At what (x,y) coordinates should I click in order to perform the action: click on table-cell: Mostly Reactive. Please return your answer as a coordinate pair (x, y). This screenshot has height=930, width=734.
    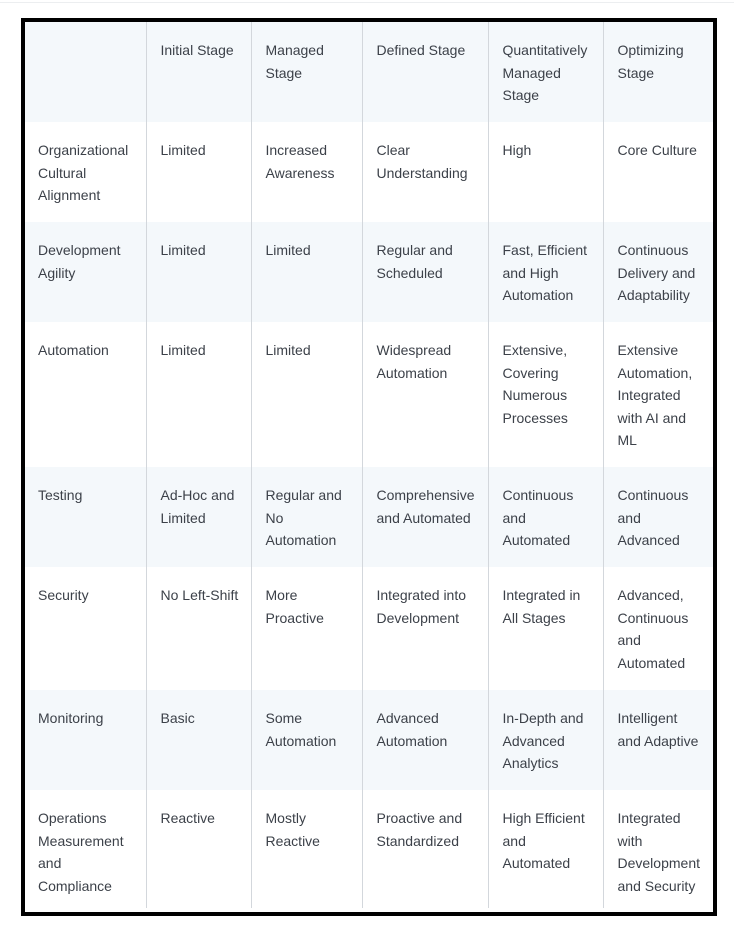
    Looking at the image, I should click on (306, 849).